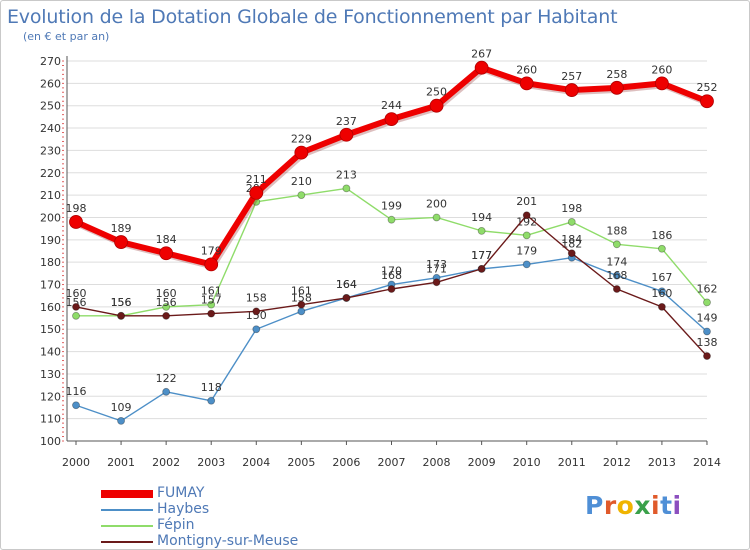  What do you see at coordinates (50, 441) in the screenshot?
I see `y-tick-label: 100` at bounding box center [50, 441].